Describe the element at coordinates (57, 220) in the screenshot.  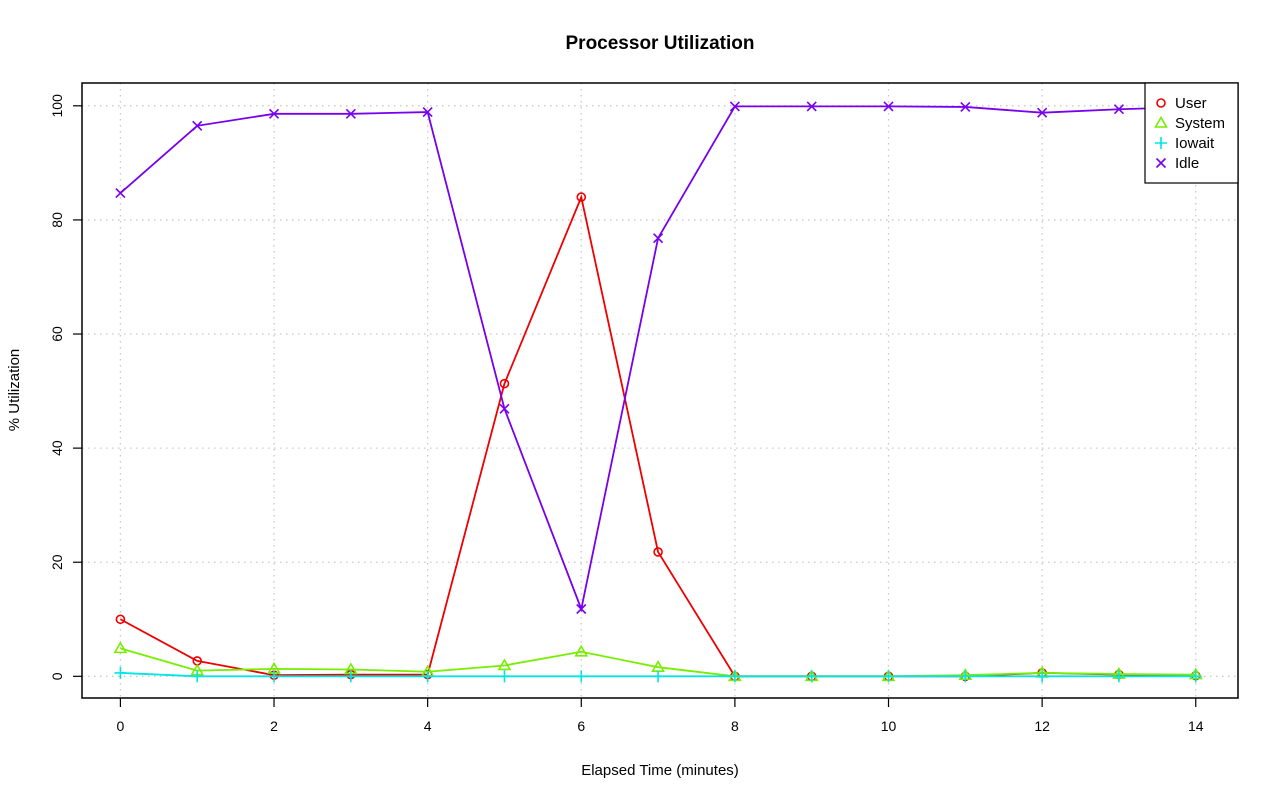
I see `y-tick-label: 80` at that location.